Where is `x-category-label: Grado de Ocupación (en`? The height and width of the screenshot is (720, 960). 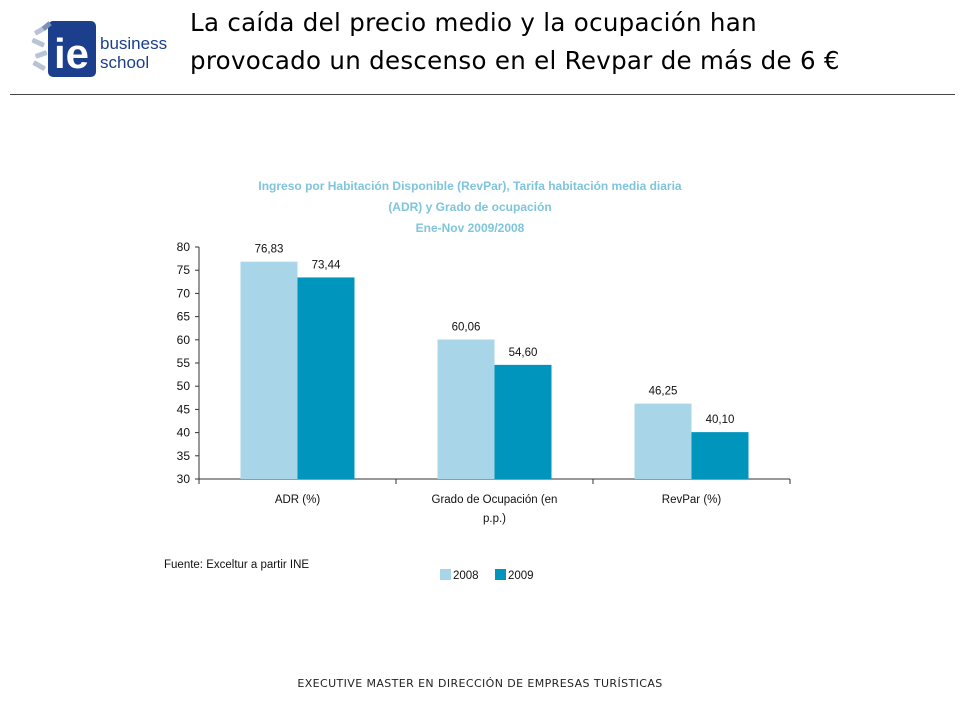
x-category-label: Grado de Ocupación (en is located at coordinates (495, 500).